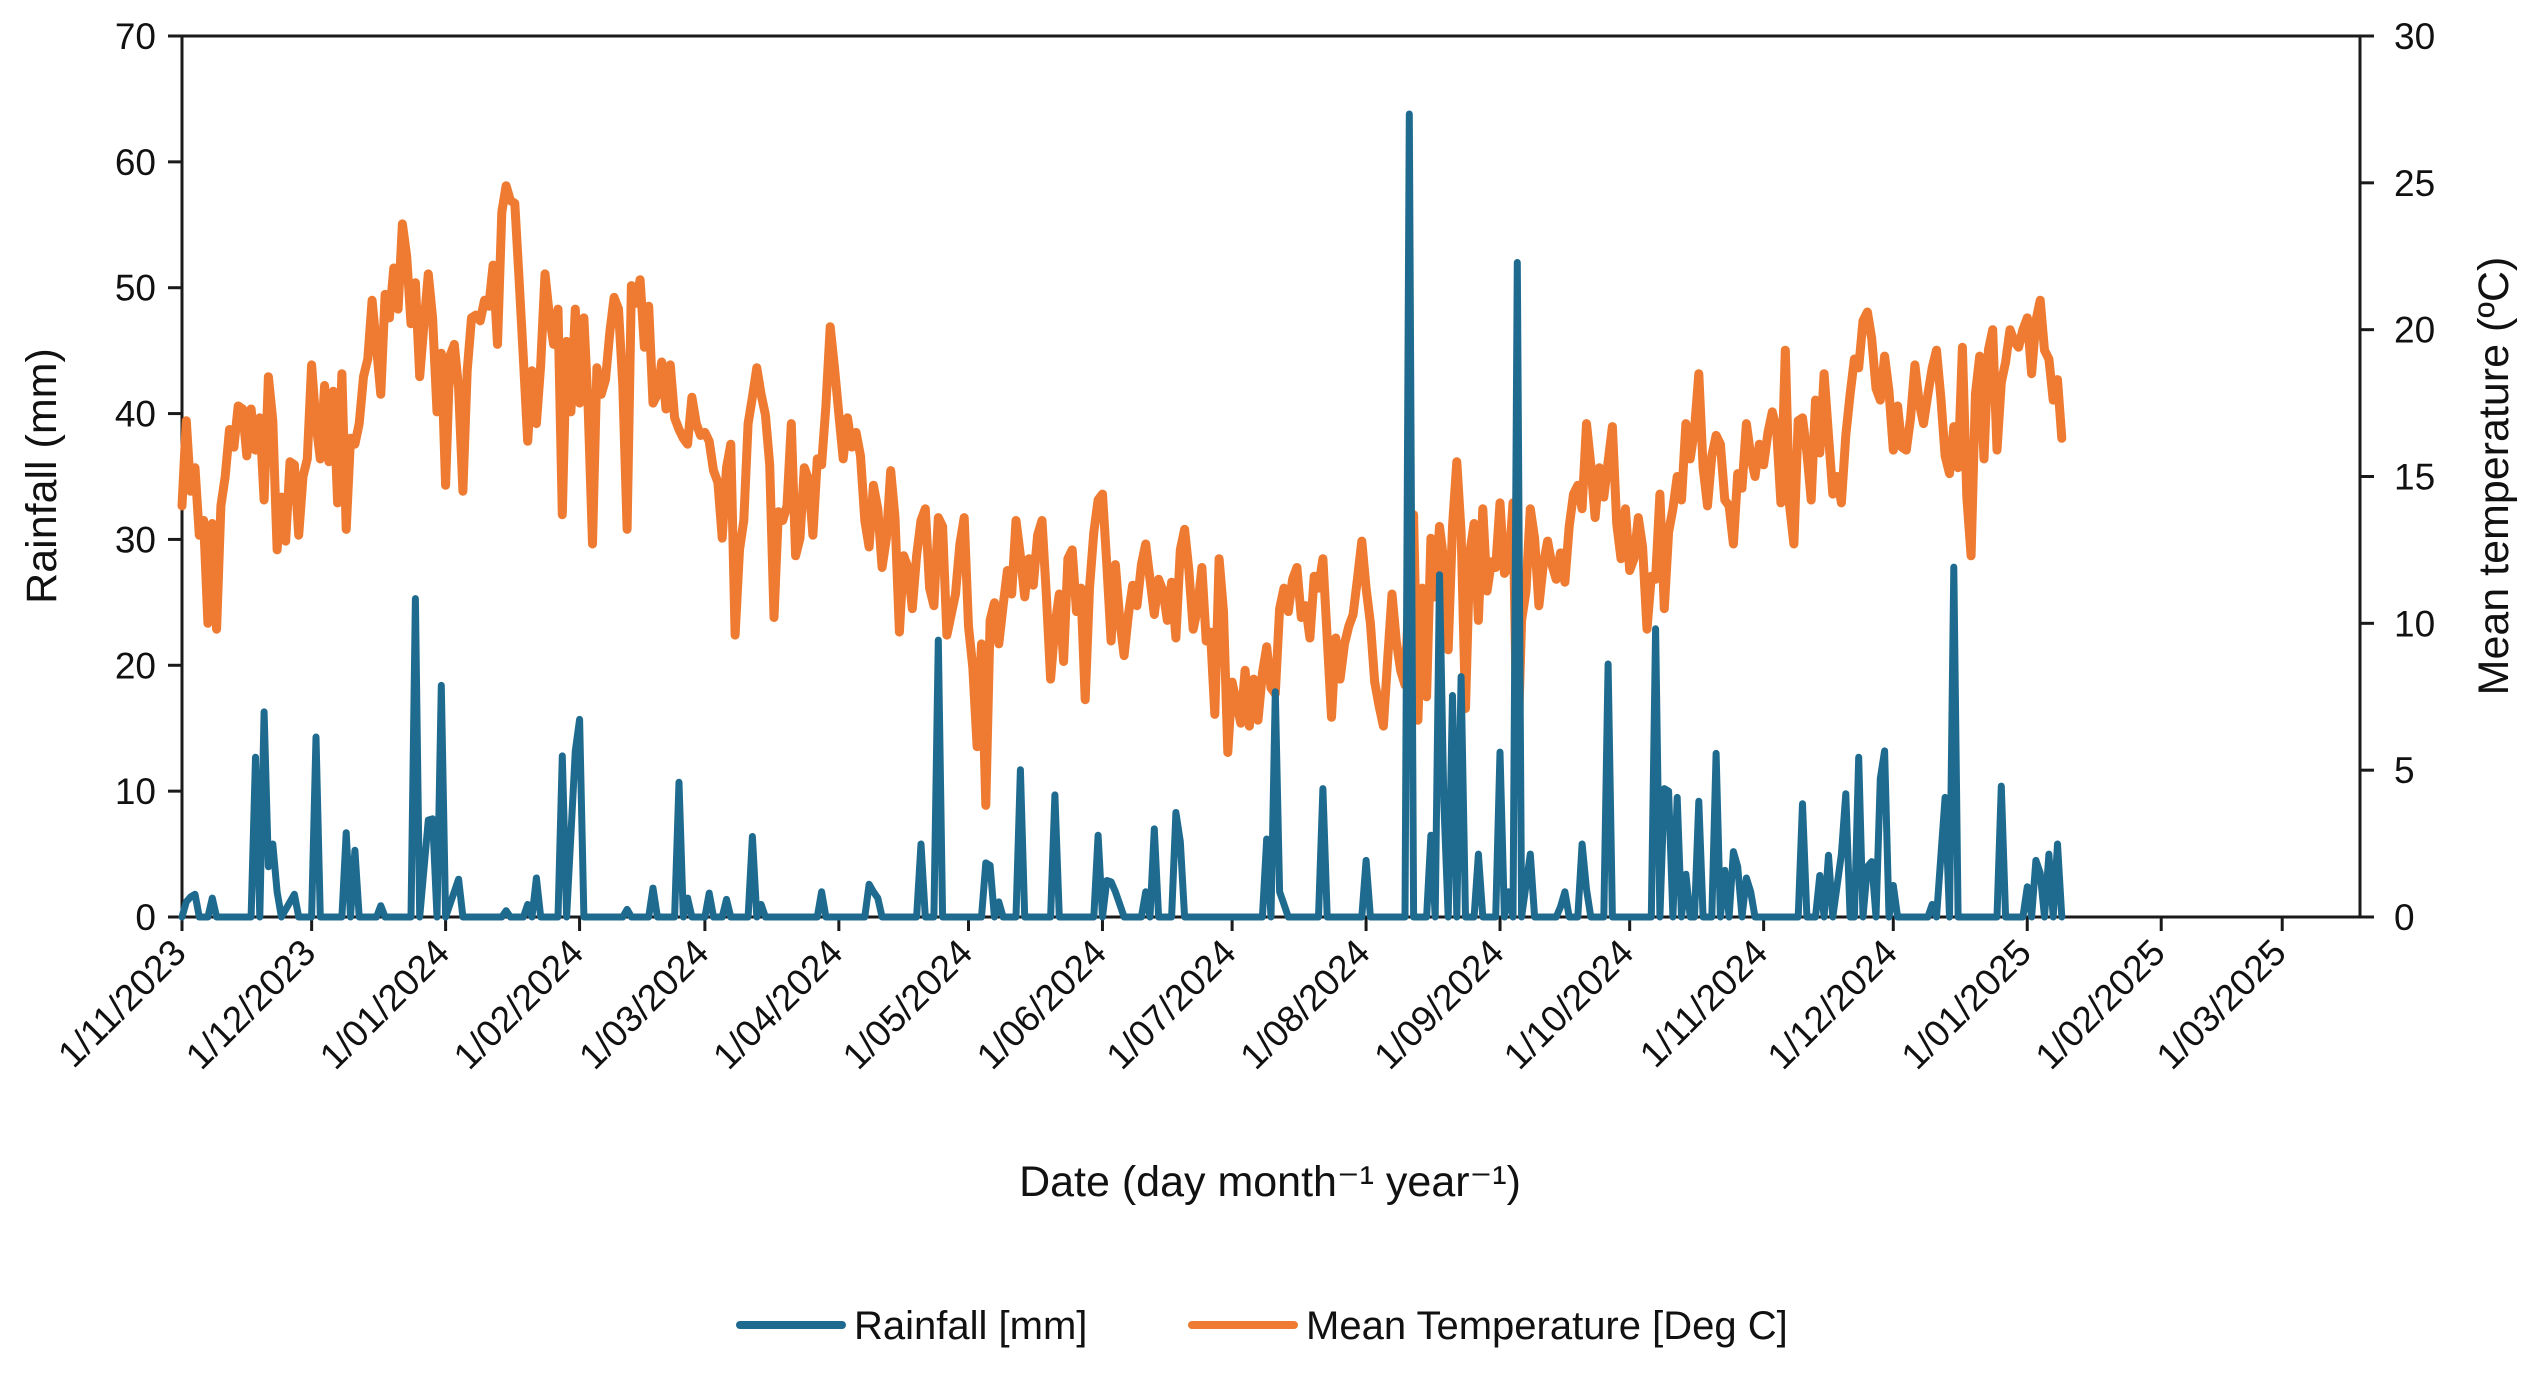  Describe the element at coordinates (2414, 477) in the screenshot. I see `y2-tick-label: 15` at that location.